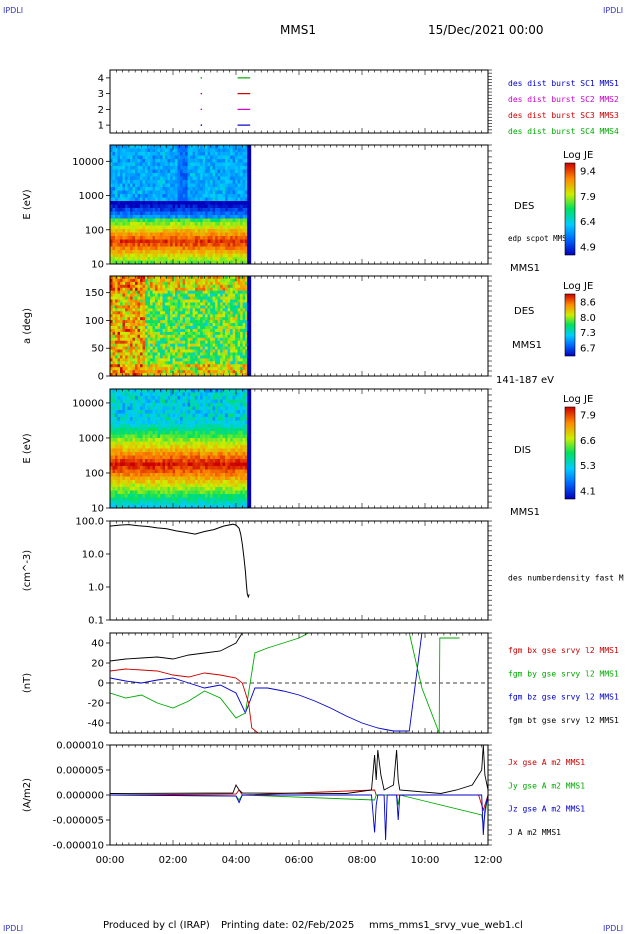 The image size is (630, 934). What do you see at coordinates (588, 318) in the screenshot?
I see `colorbar-tick-label: 8.0` at bounding box center [588, 318].